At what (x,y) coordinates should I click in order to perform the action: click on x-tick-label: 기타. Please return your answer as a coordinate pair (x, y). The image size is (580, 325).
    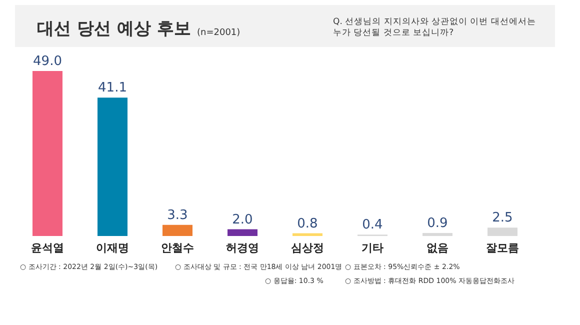
    Looking at the image, I should click on (373, 248).